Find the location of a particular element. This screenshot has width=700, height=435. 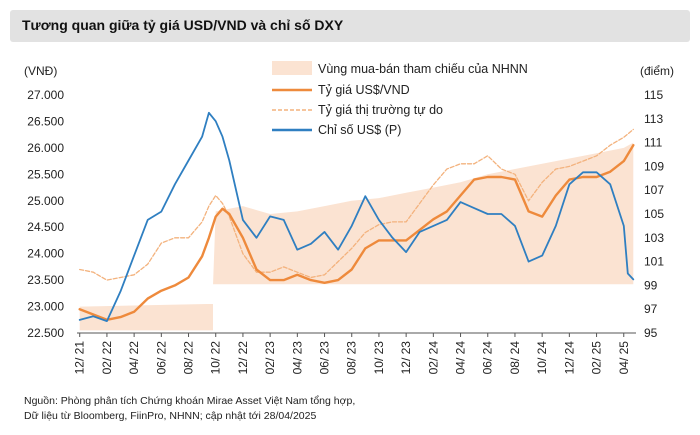

y-right-tick-label: 97 is located at coordinates (651, 309).